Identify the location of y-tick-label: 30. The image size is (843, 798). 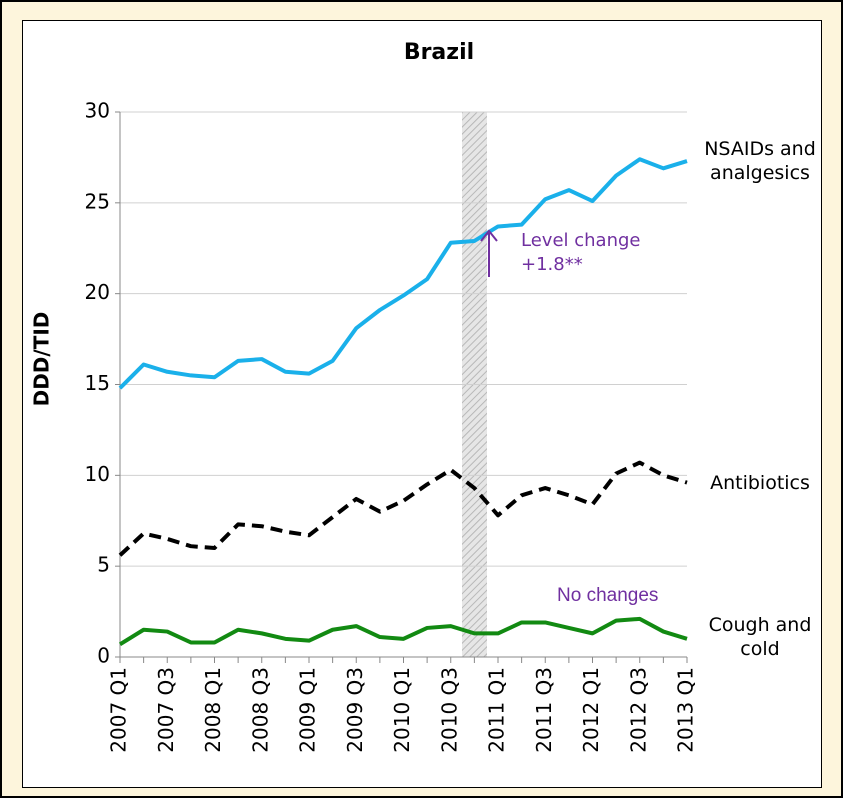
(97, 111).